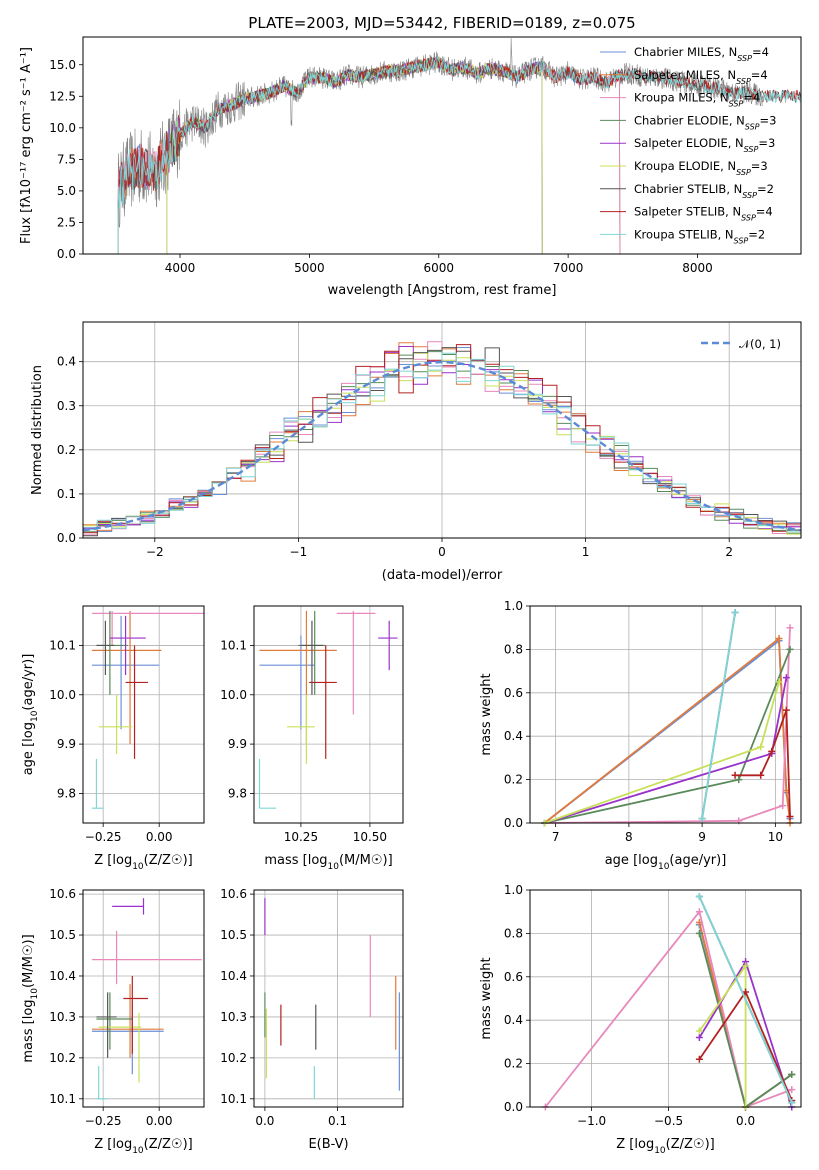 The height and width of the screenshot is (1170, 819). What do you see at coordinates (26, 145) in the screenshot?
I see `y-axis-label: Flux [fλ10⁻¹⁷ erg cm⁻² s⁻¹ A⁻¹]` at bounding box center [26, 145].